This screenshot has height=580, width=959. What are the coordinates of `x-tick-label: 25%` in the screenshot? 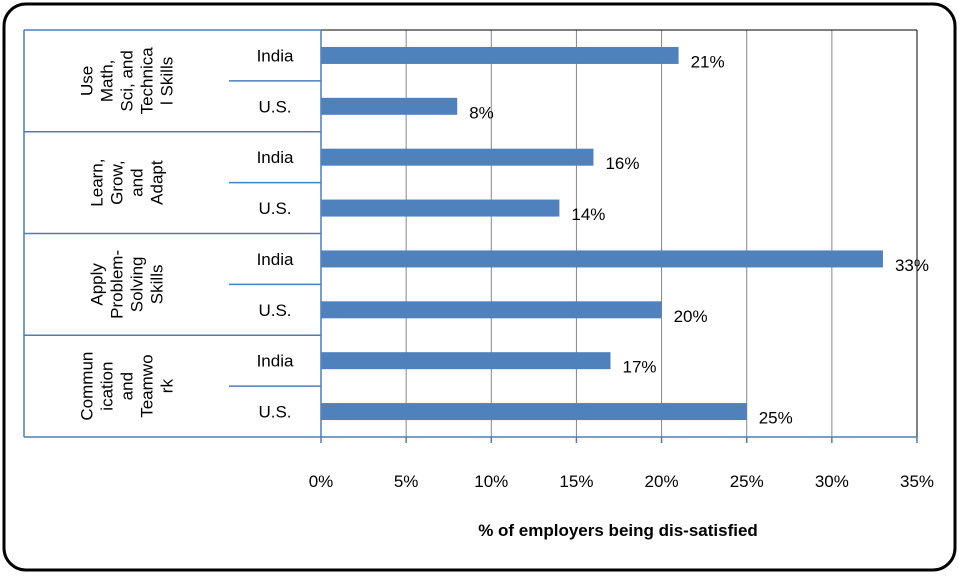 It's located at (747, 481).